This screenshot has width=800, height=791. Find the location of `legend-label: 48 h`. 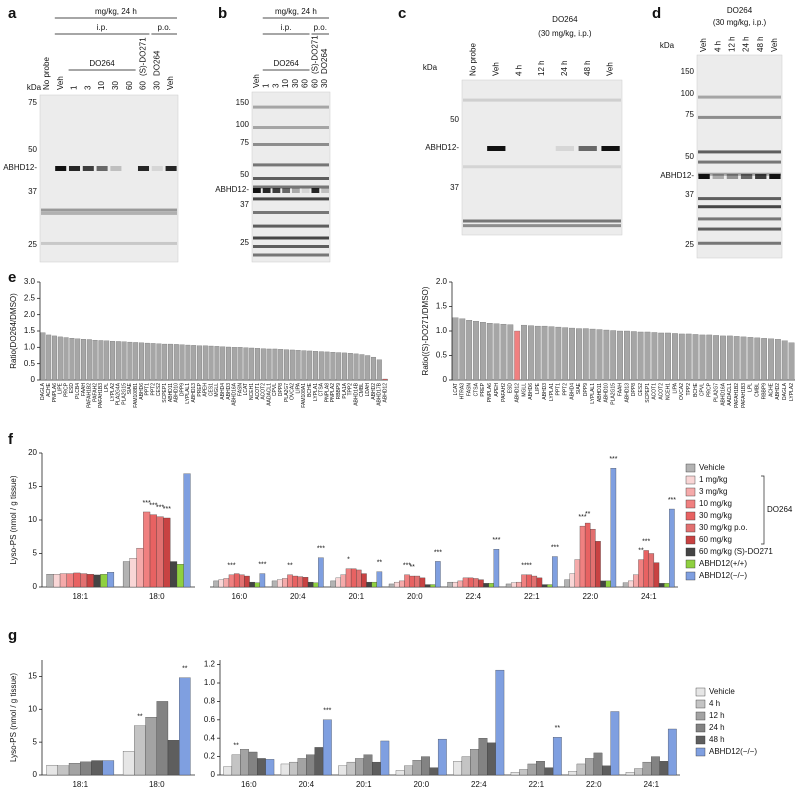

legend-label: 48 h is located at coordinates (717, 739).